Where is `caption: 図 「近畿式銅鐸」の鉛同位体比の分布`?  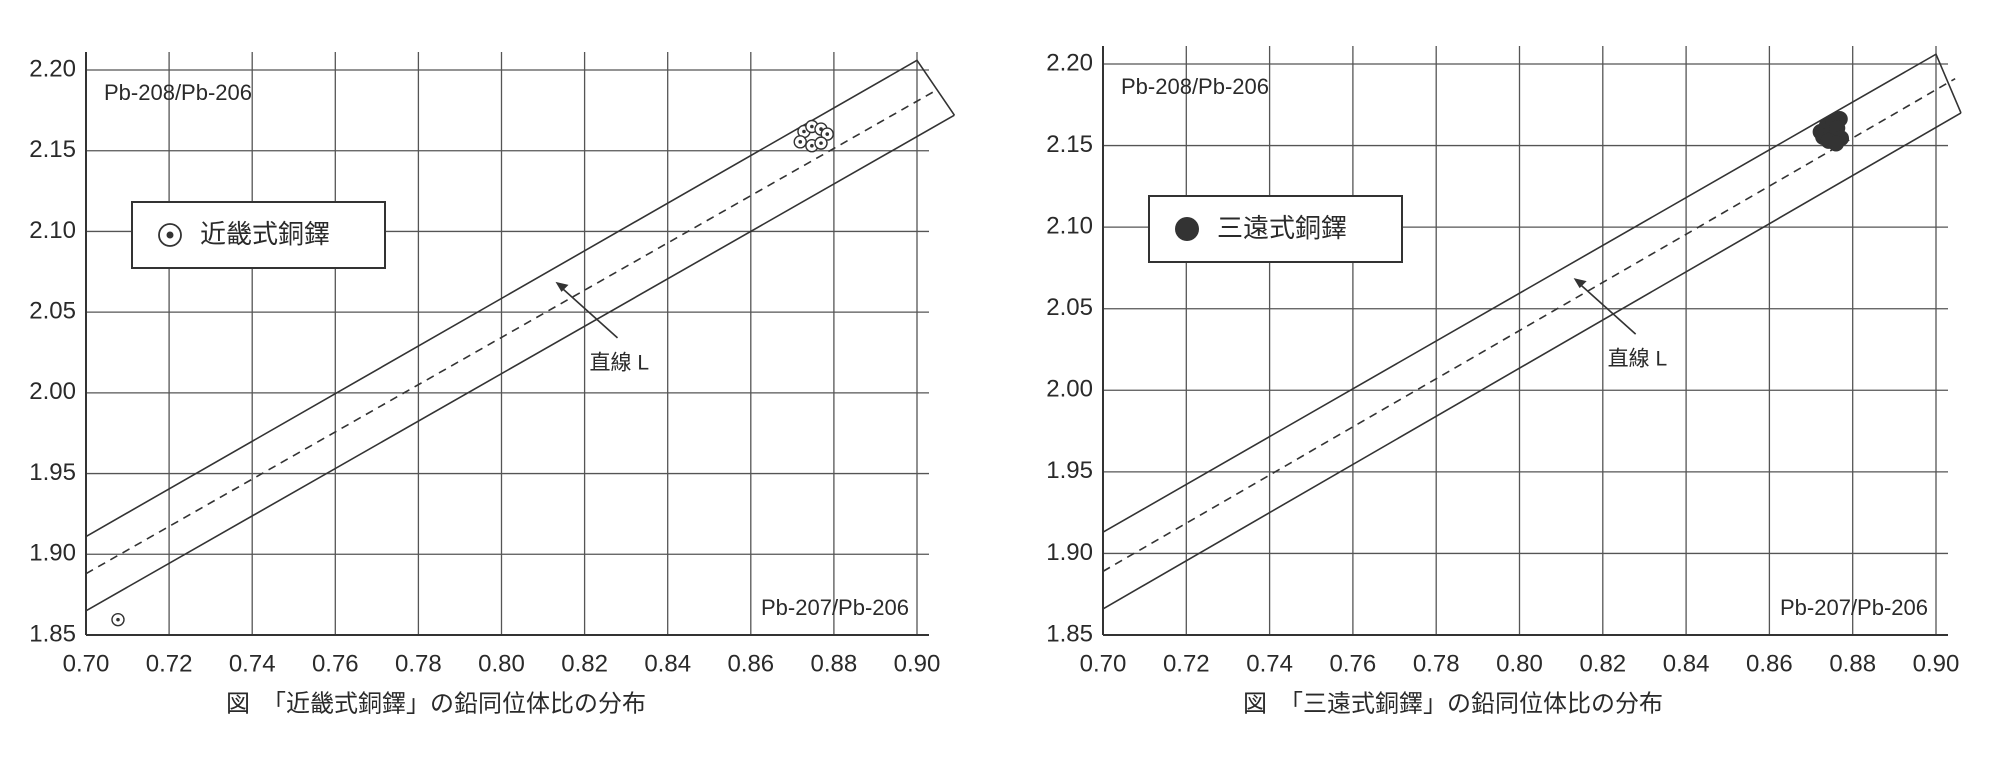 caption: 図 「近畿式銅鐸」の鉛同位体比の分布 is located at coordinates (436, 703).